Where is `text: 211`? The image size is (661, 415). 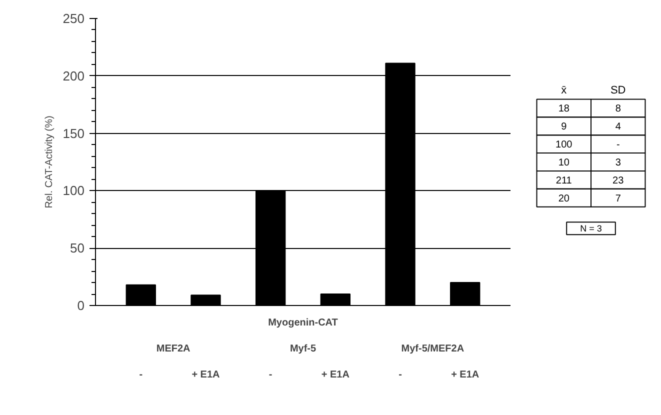 text: 211 is located at coordinates (564, 180).